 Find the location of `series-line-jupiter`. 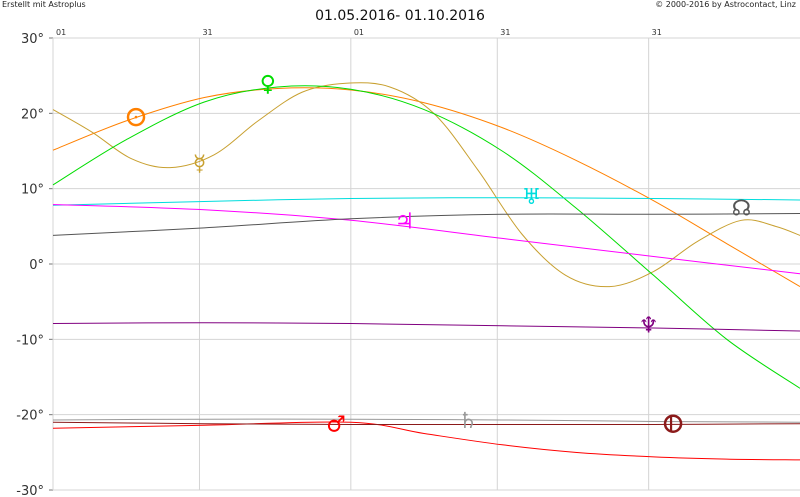

series-line-jupiter is located at coordinates (426, 239).